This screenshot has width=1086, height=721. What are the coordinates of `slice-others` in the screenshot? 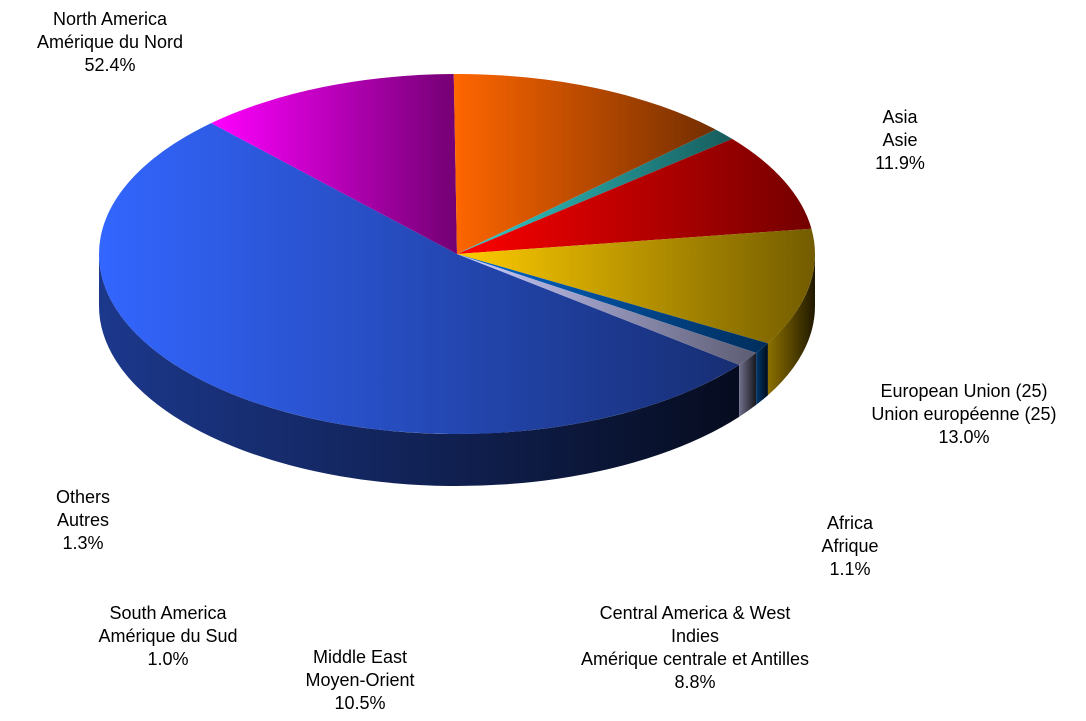 It's located at (607, 309).